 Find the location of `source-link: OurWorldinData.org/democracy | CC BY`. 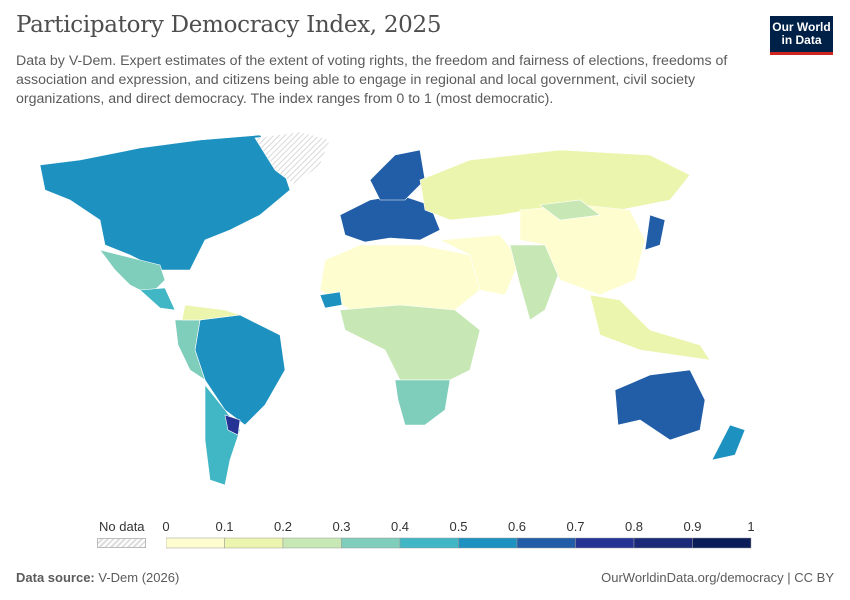

source-link: OurWorldinData.org/democracy | CC BY is located at coordinates (717, 577).